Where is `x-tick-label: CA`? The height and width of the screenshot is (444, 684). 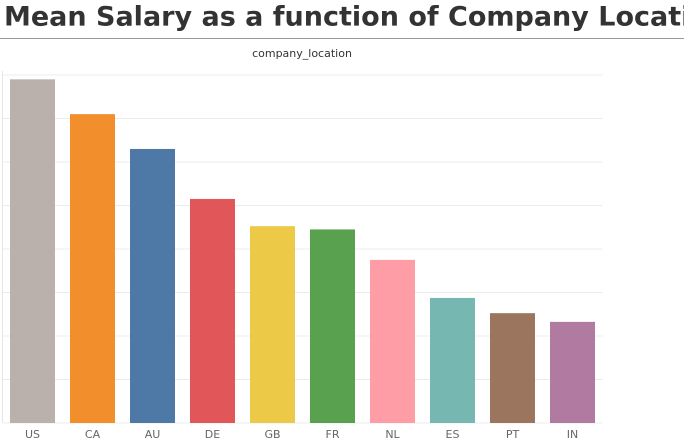 x-tick-label: CA is located at coordinates (93, 434).